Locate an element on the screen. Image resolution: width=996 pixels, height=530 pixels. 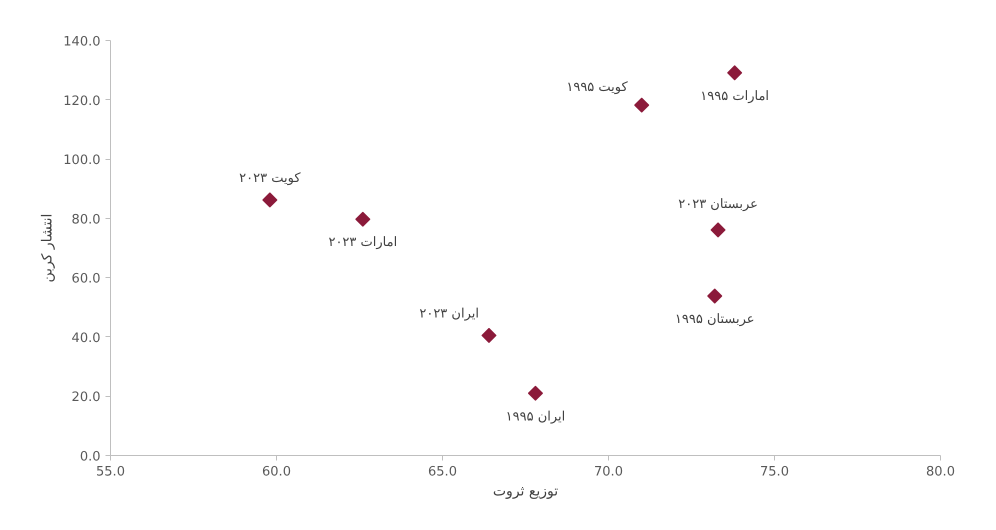
y-axis-title: انتشار کربن is located at coordinates (47, 248).